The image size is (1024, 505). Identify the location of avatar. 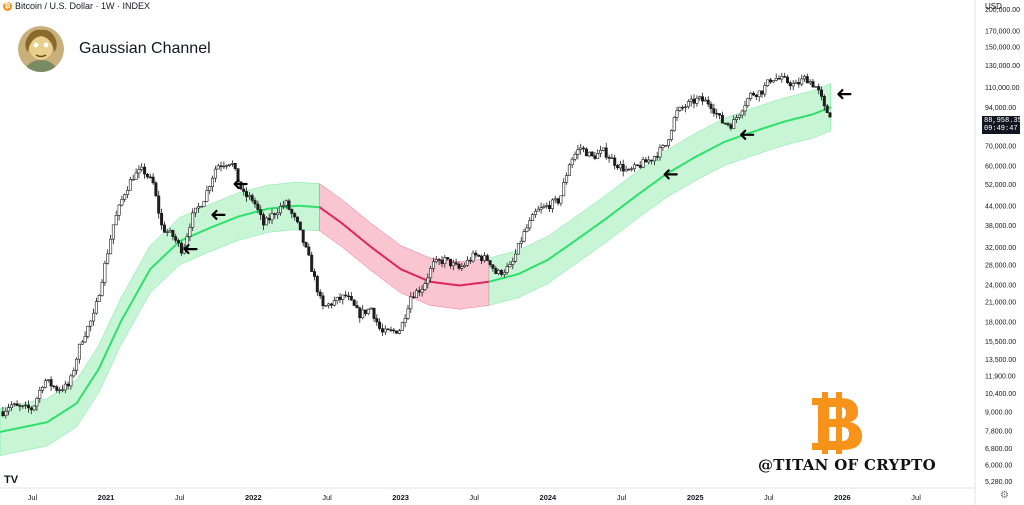
(41, 49).